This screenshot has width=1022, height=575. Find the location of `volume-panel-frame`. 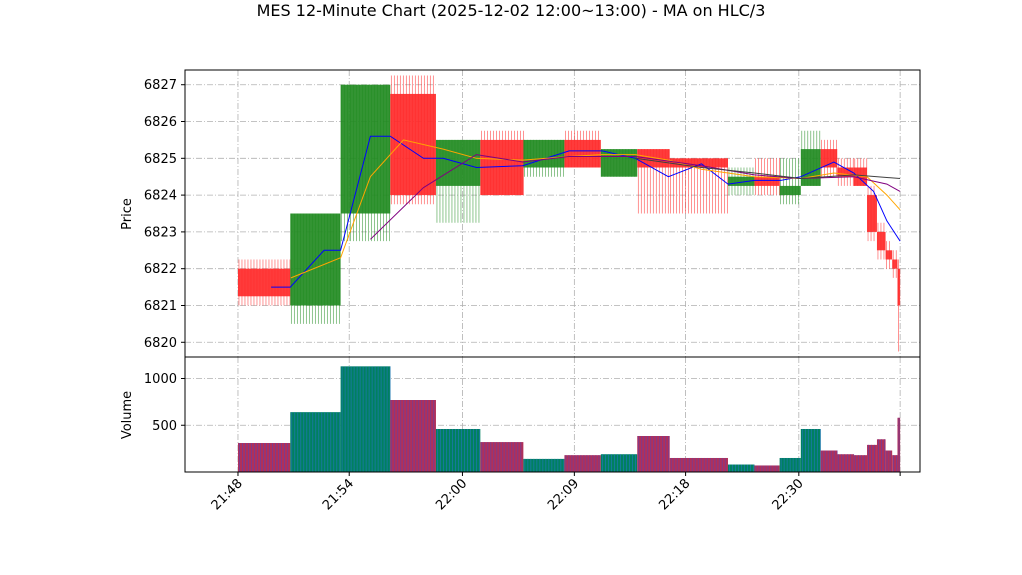

volume-panel-frame is located at coordinates (552, 414).